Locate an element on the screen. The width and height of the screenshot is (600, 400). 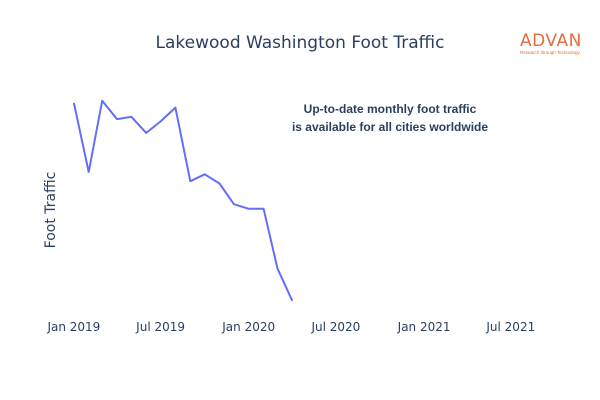
logo-tagline: Research through Technology is located at coordinates (550, 52).